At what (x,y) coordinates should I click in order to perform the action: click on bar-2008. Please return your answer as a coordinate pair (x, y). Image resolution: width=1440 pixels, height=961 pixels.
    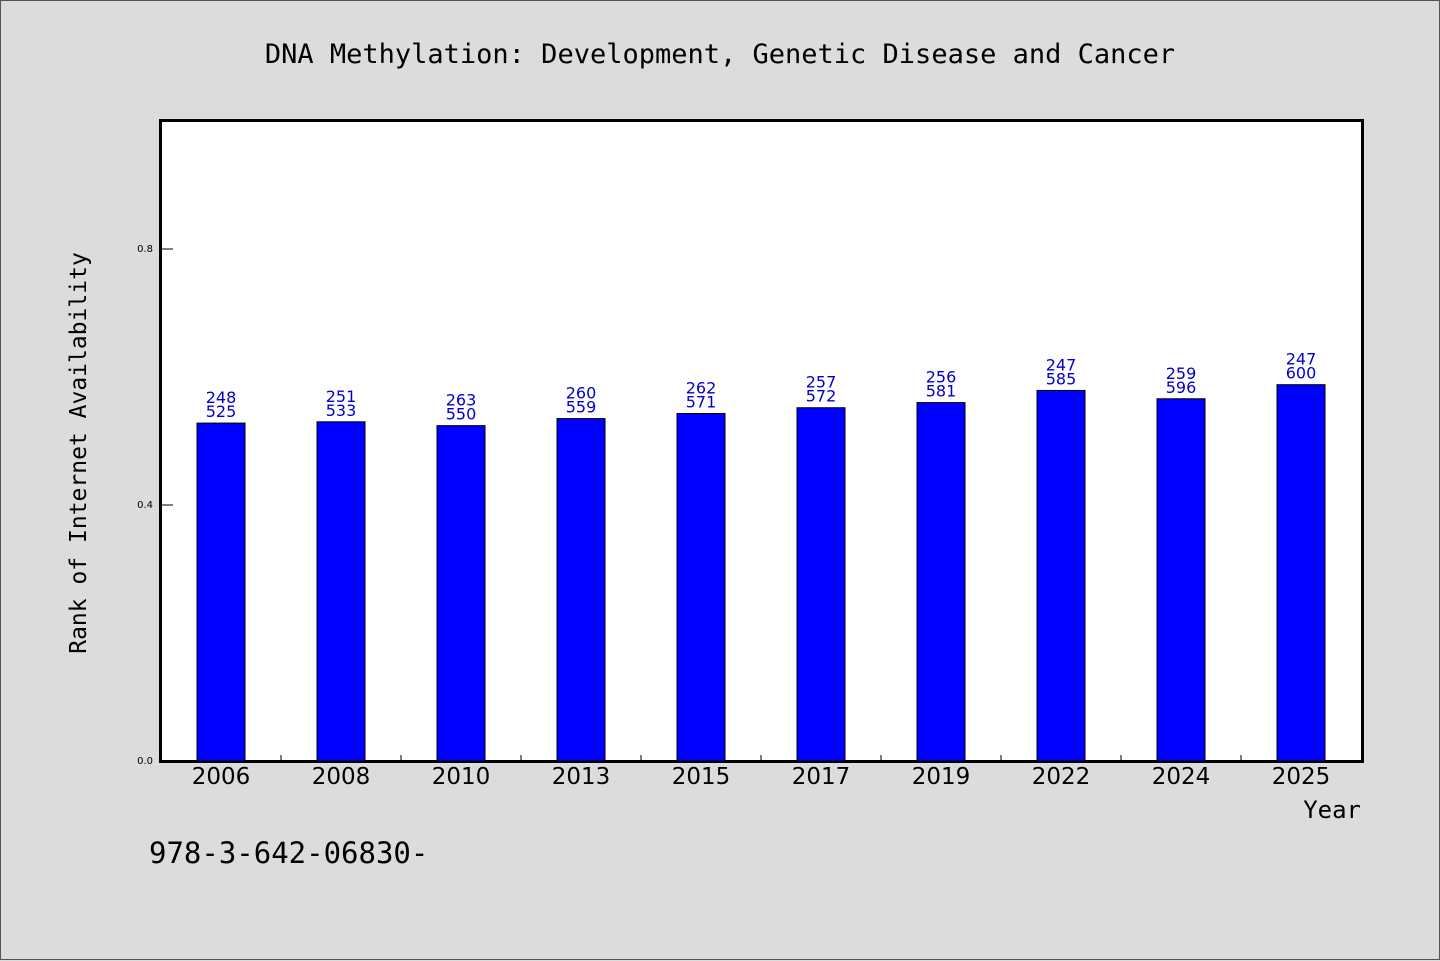
    Looking at the image, I should click on (341, 591).